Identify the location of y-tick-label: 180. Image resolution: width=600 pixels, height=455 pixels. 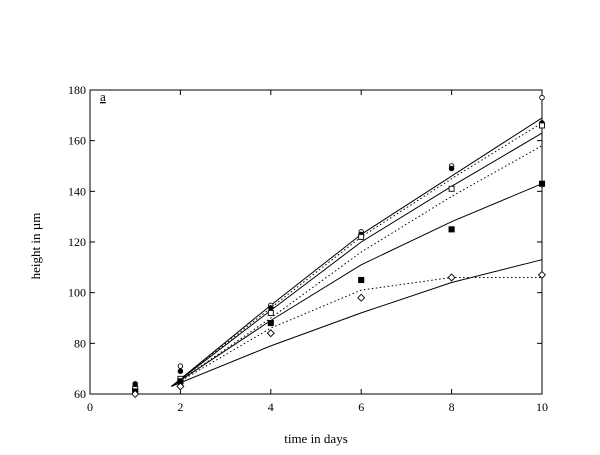
(77, 90).